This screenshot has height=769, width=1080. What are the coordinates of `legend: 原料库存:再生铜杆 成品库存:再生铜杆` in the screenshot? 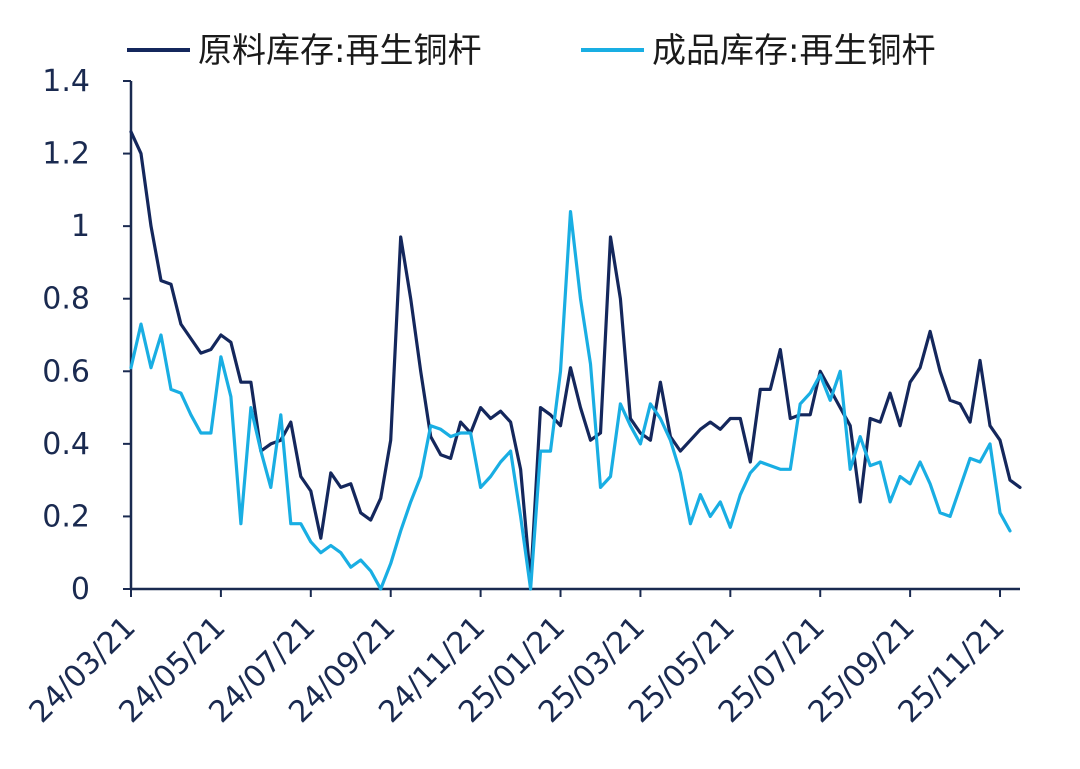 It's located at (531, 51).